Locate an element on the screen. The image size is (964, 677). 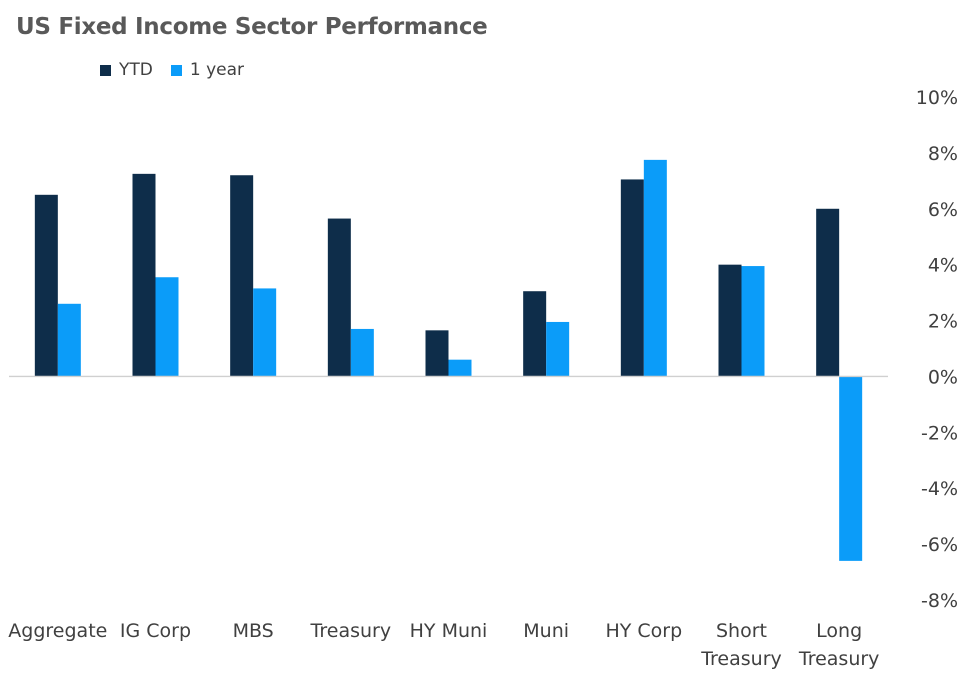
legend-swatch-ytd is located at coordinates (105, 70).